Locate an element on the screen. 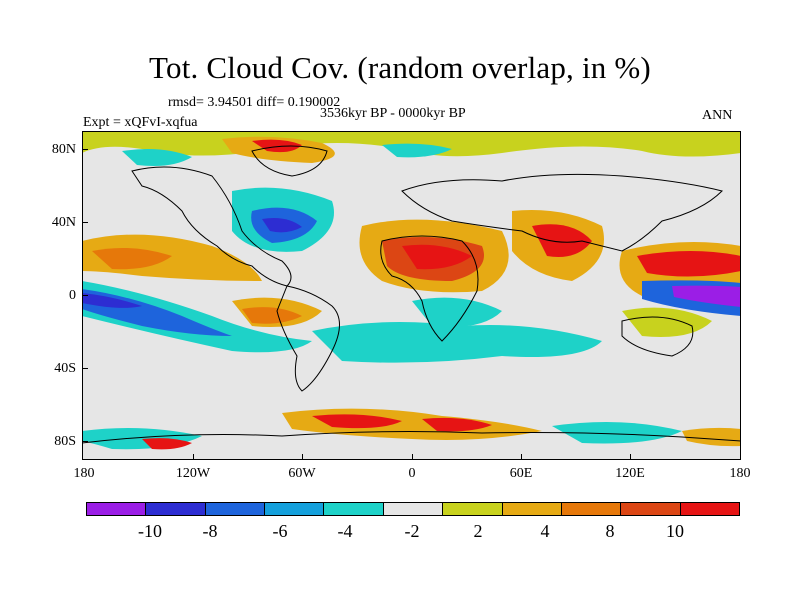 This screenshot has width=800, height=600. patch-antarctic-cyan-east is located at coordinates (617, 433).